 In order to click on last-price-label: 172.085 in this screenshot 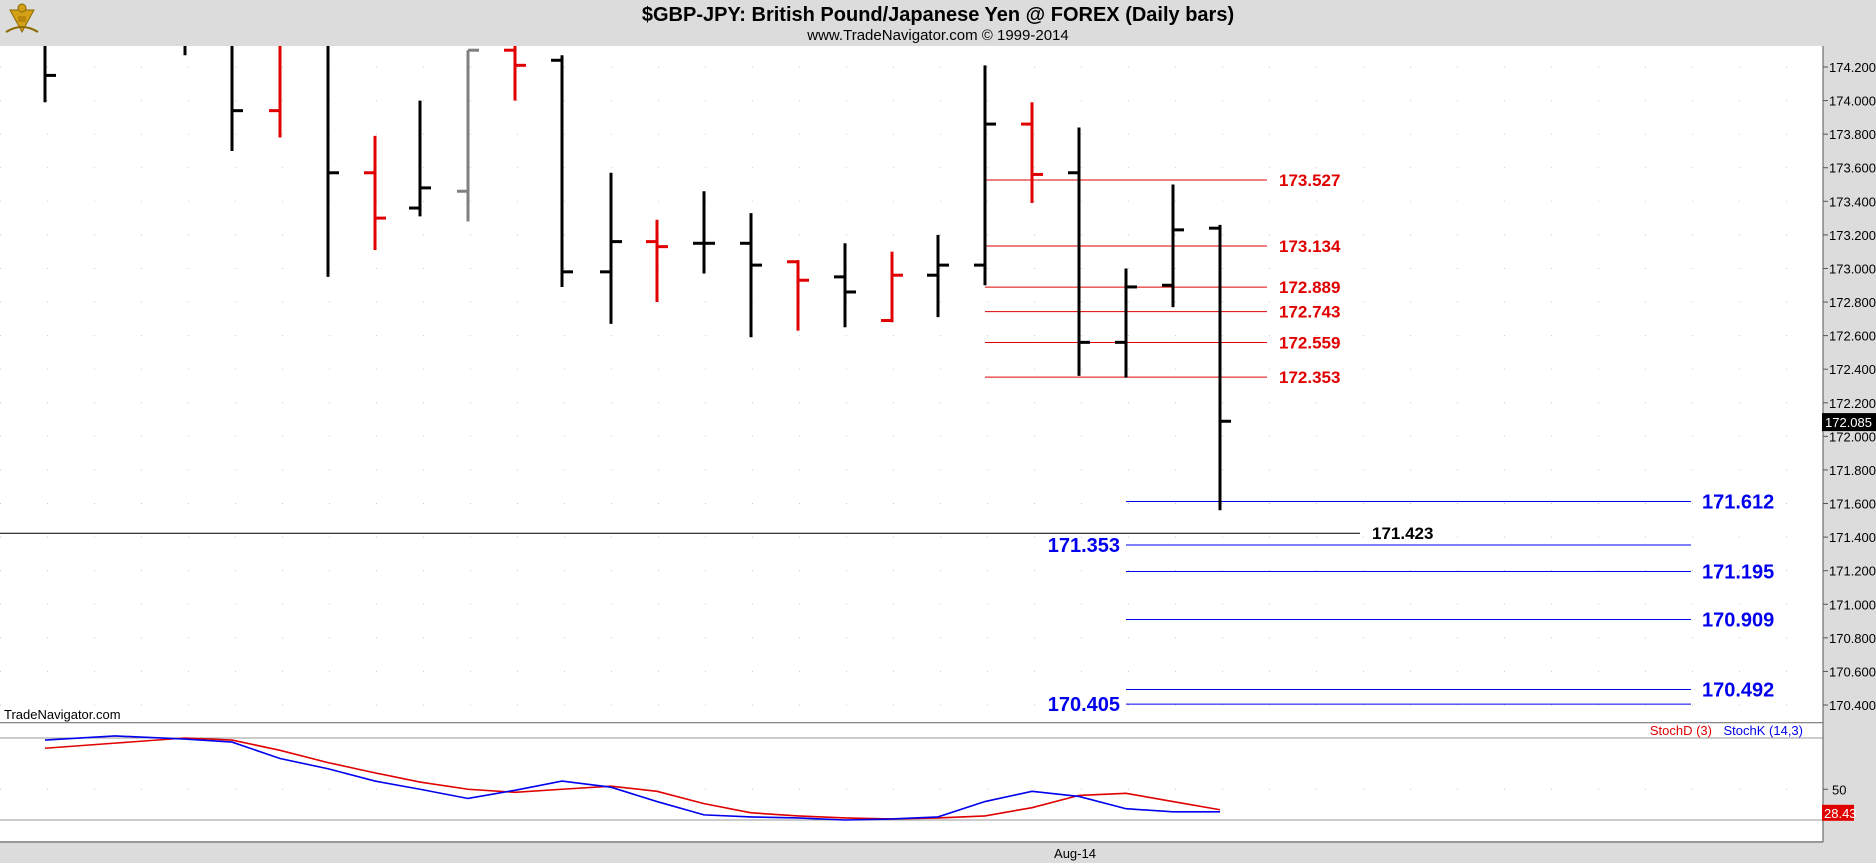, I will do `click(1848, 422)`.